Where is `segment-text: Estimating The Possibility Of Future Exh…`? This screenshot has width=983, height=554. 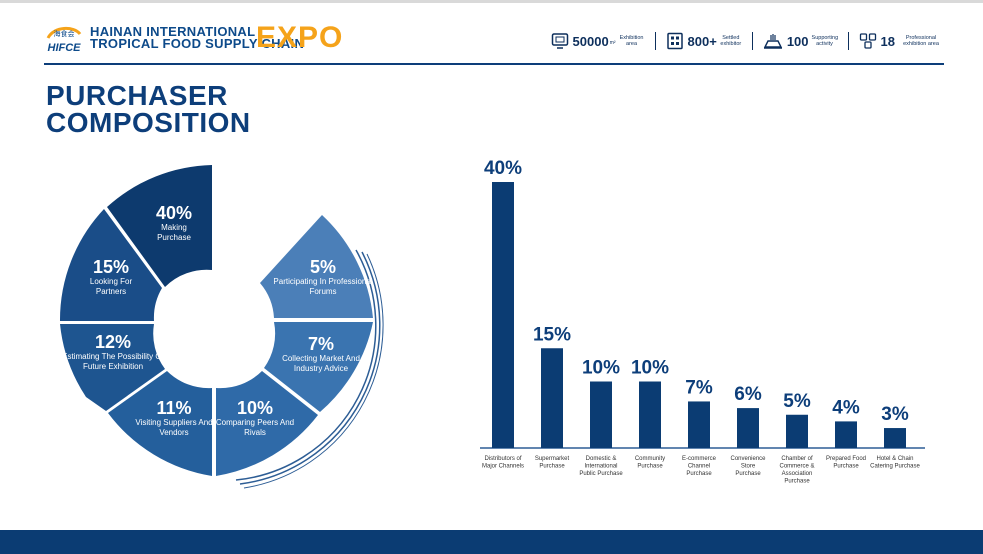 segment-text: Estimating The Possibility Of Future Exh… is located at coordinates (113, 361).